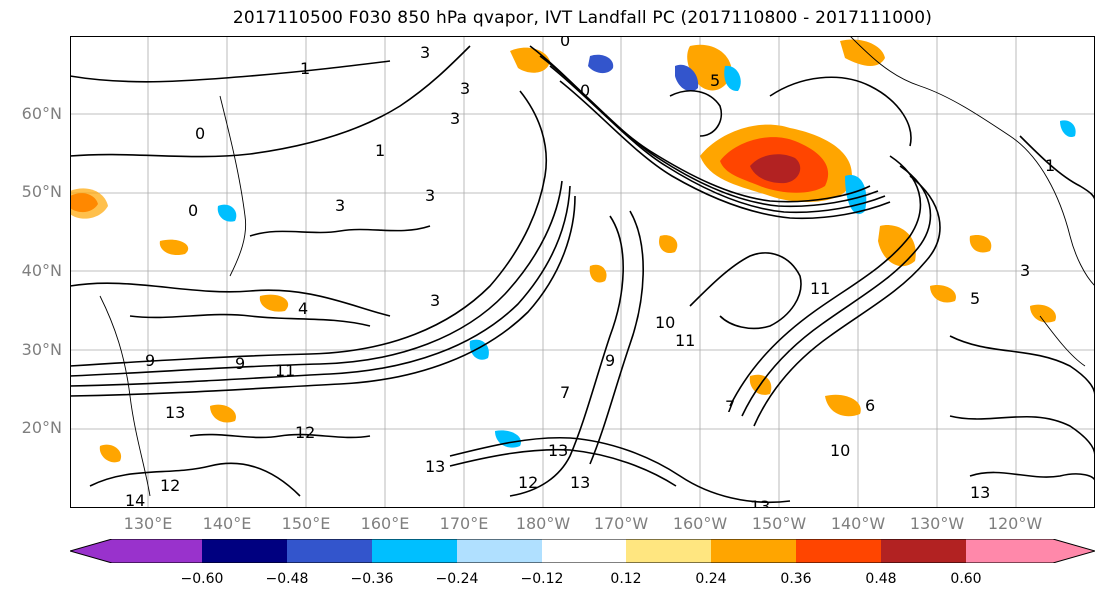 This screenshot has width=1105, height=601. Describe the element at coordinates (626, 579) in the screenshot. I see `colorbar-tick-label: 0.12` at that location.